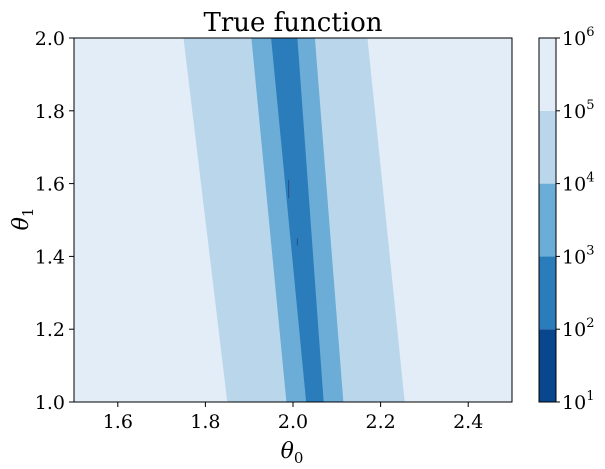 The height and width of the screenshot is (469, 605). Describe the element at coordinates (293, 422) in the screenshot. I see `x-tick-label: 2.0` at that location.